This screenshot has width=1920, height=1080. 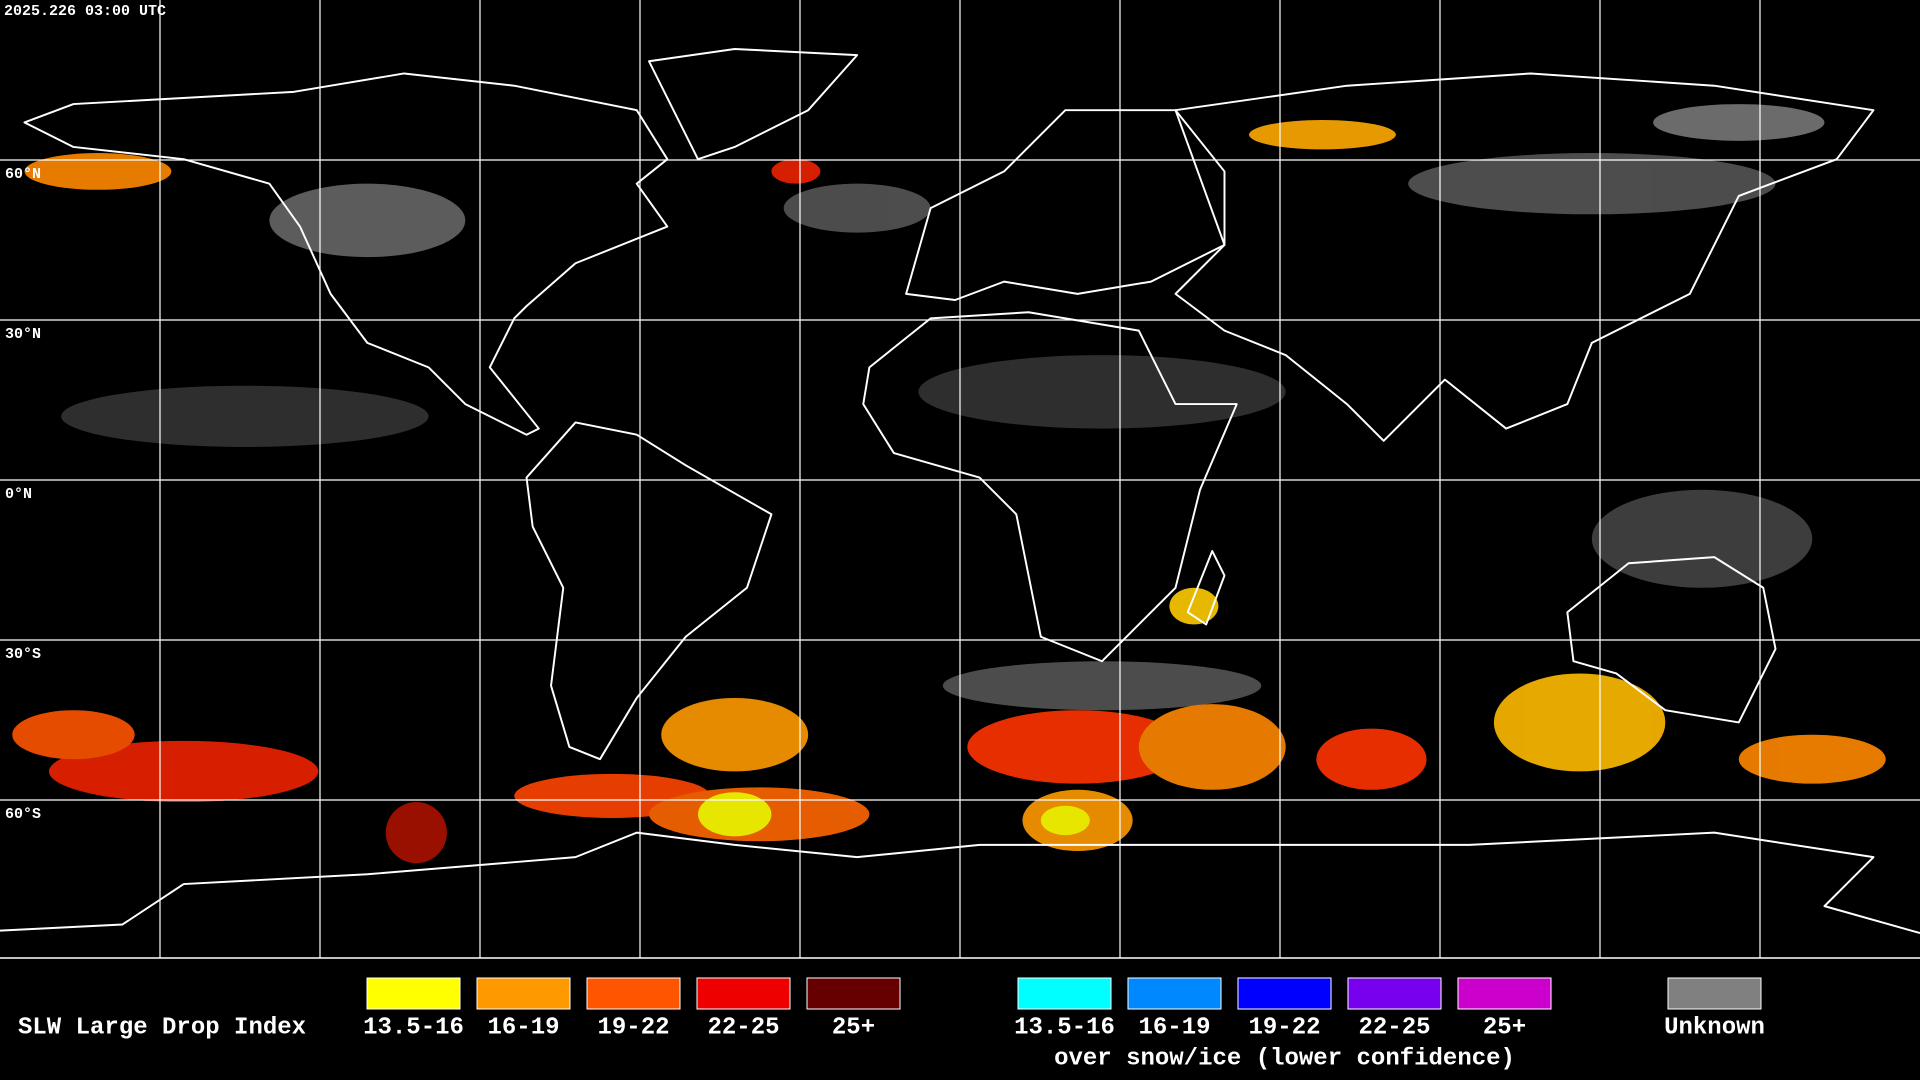 I want to click on madagascar, so click(x=1206, y=588).